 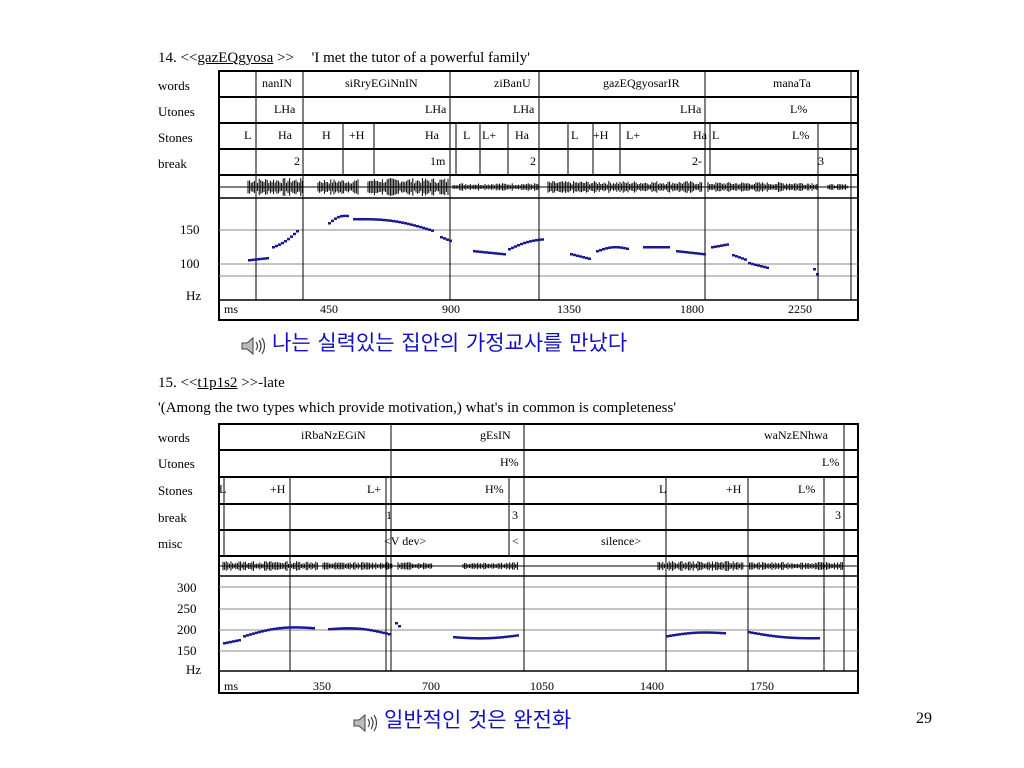 What do you see at coordinates (190, 263) in the screenshot?
I see `fig1-ytick-100: 100` at bounding box center [190, 263].